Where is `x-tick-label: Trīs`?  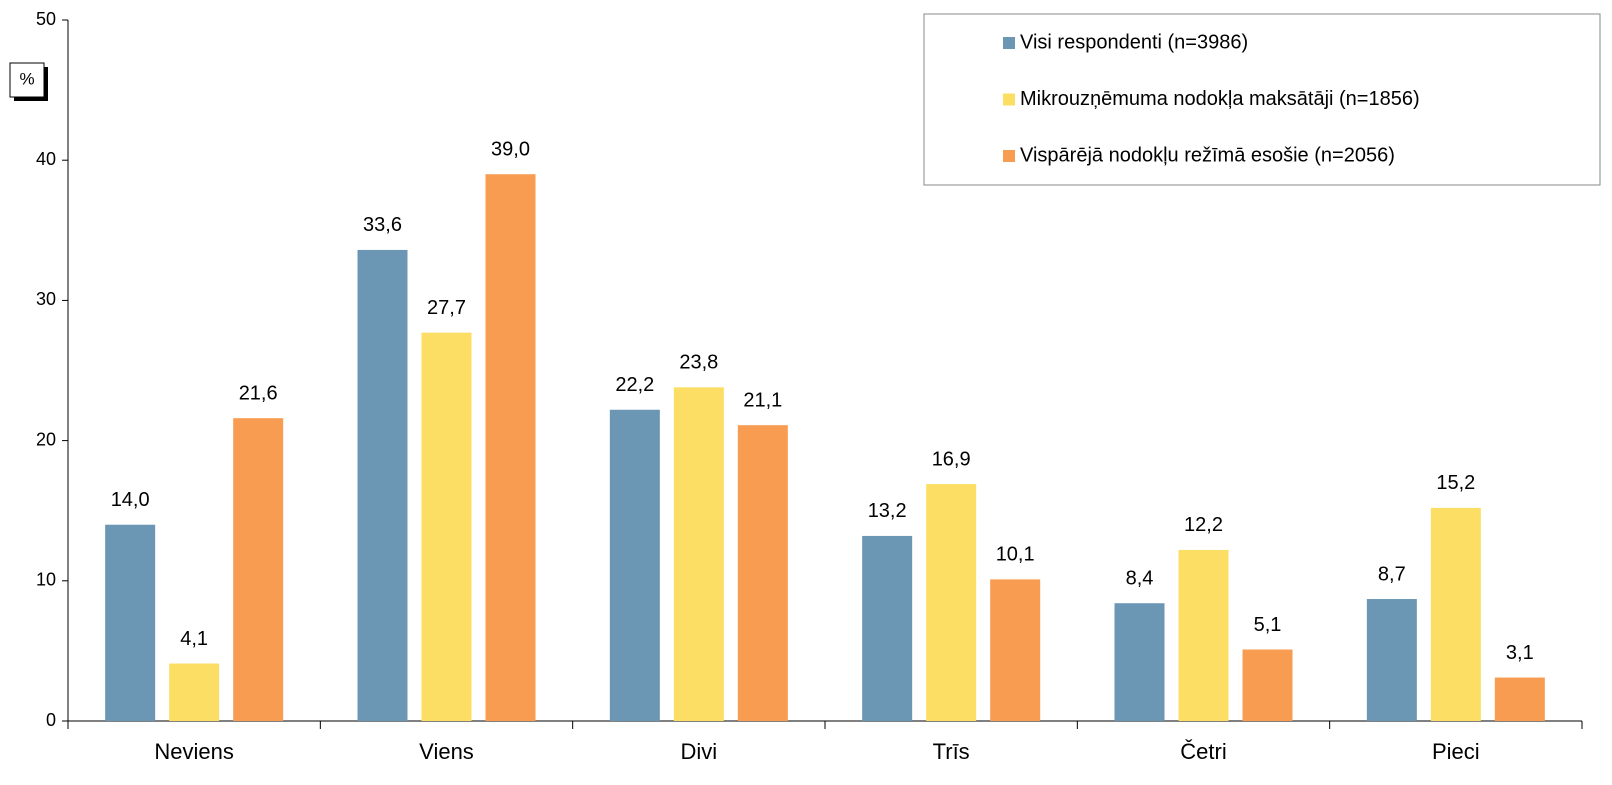 x-tick-label: Trīs is located at coordinates (951, 751).